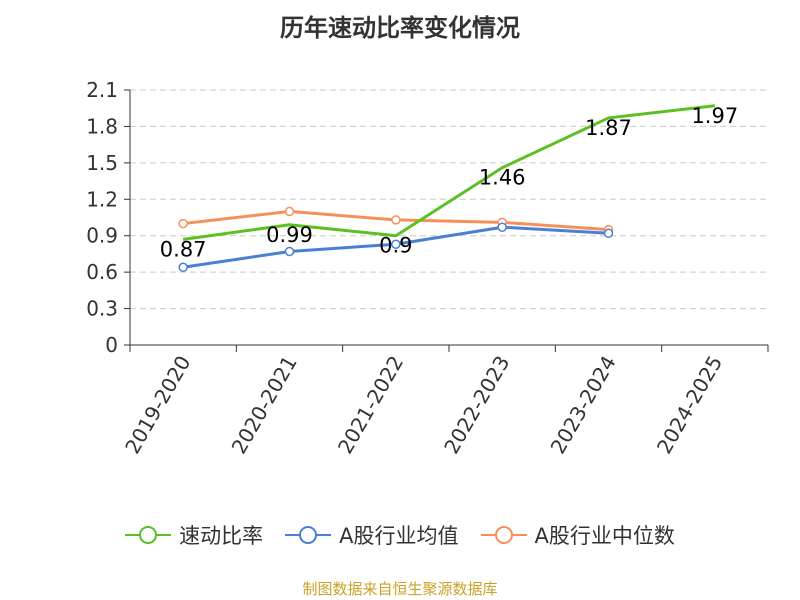 This screenshot has width=800, height=600. I want to click on x-tick-label: 2021-2022, so click(370, 405).